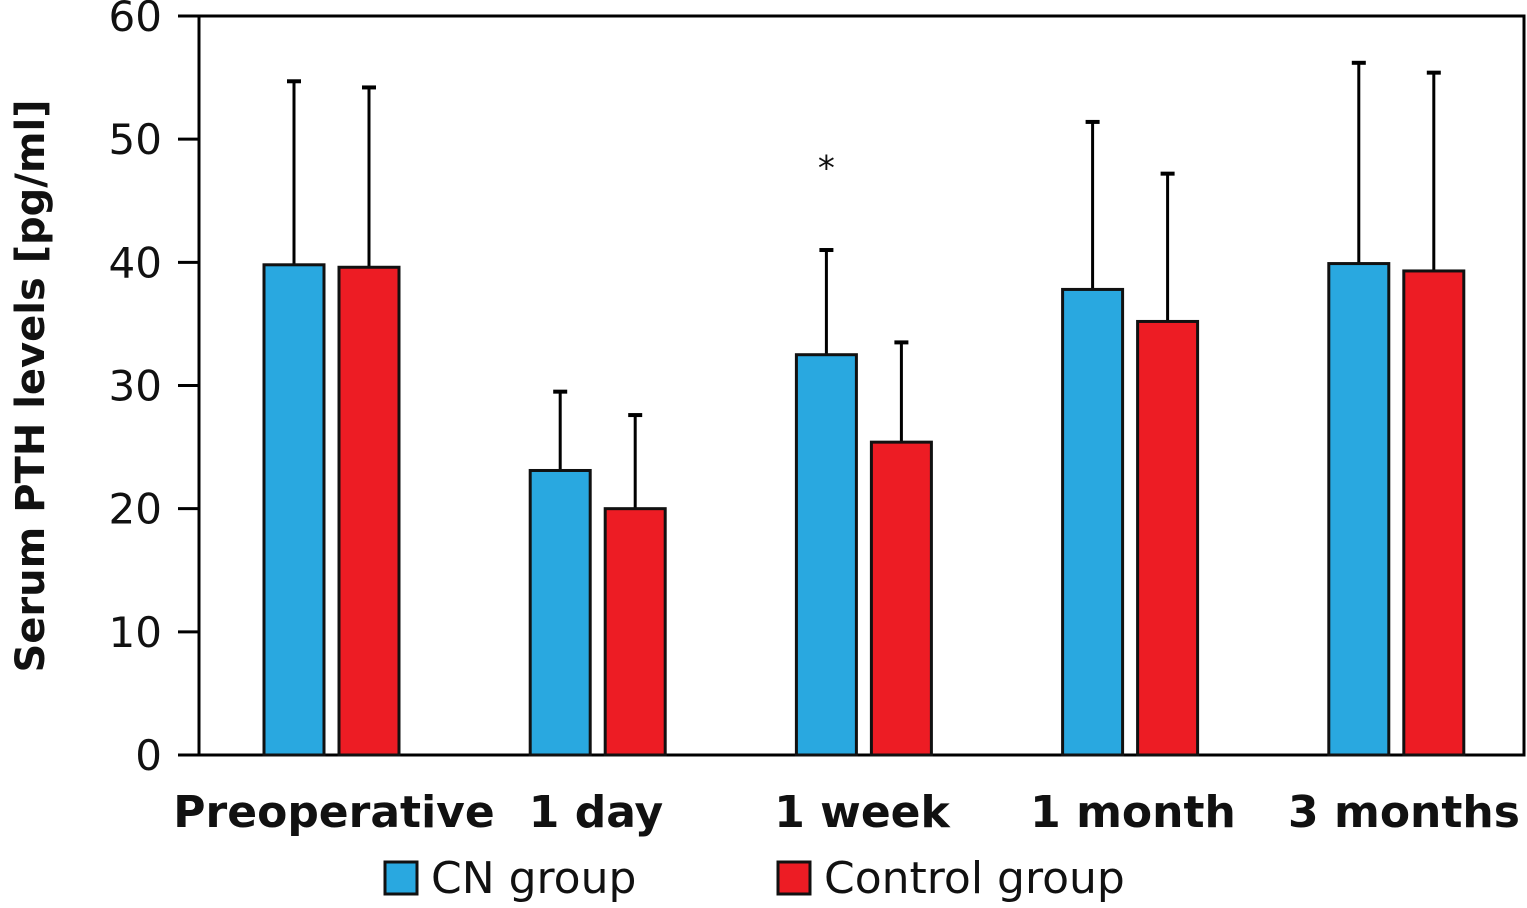 The image size is (1527, 908). I want to click on significance-marker: *, so click(826, 169).